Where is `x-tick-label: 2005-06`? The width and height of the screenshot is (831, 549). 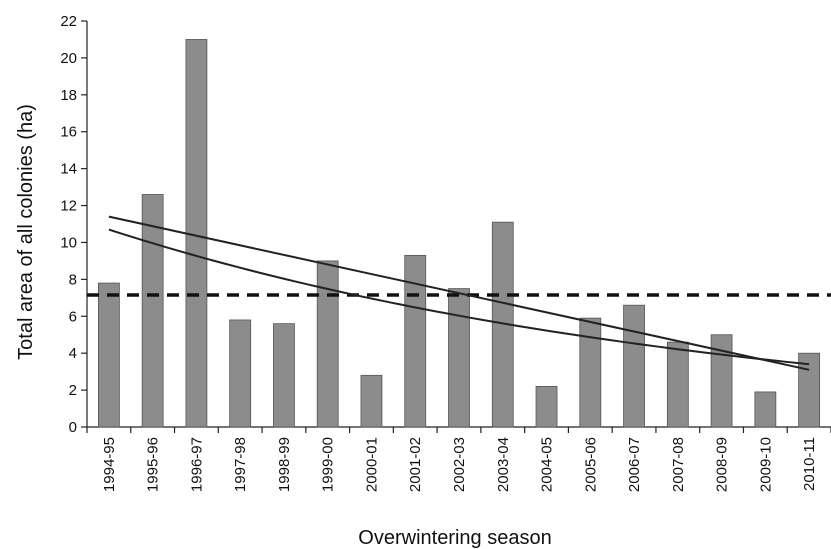
x-tick-label: 2005-06 is located at coordinates (590, 464).